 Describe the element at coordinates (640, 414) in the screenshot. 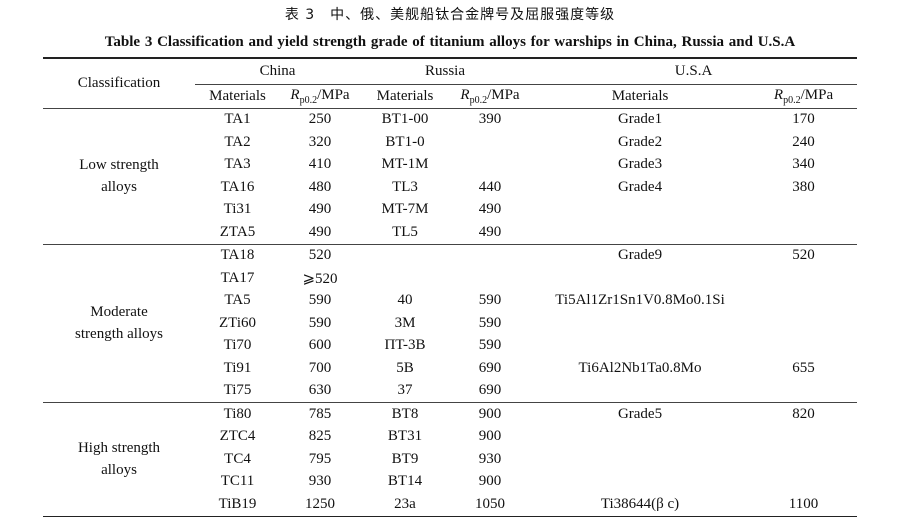

I see `usa-material-cell: Grade5` at that location.